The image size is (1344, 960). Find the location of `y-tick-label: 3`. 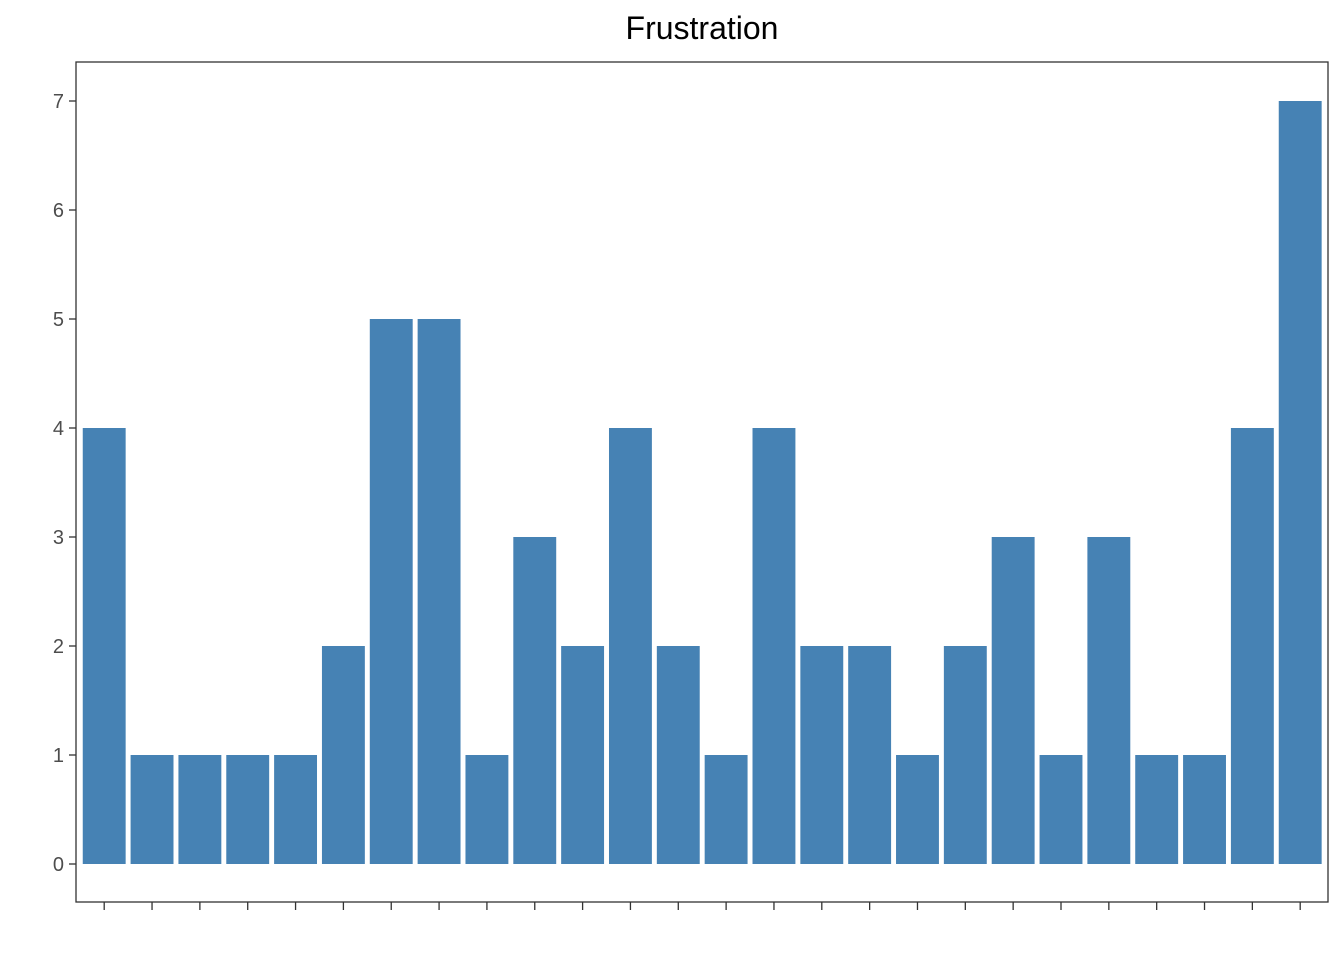

y-tick-label: 3 is located at coordinates (58, 538).